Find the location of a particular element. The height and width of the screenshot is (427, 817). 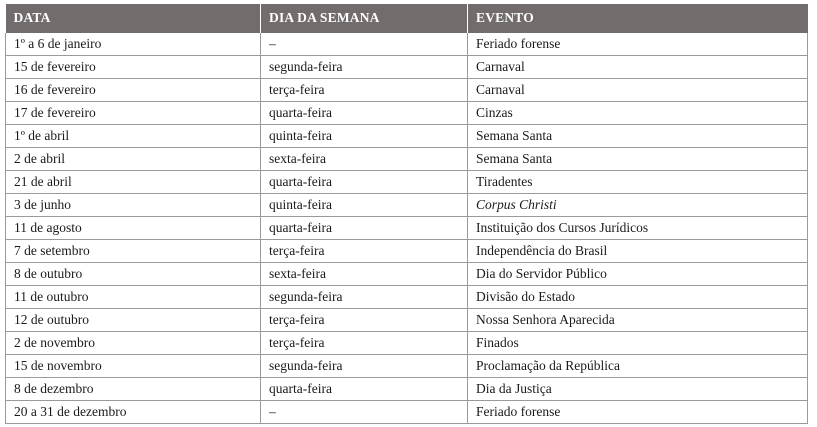

cell-data: 11 de agosto is located at coordinates (133, 228).